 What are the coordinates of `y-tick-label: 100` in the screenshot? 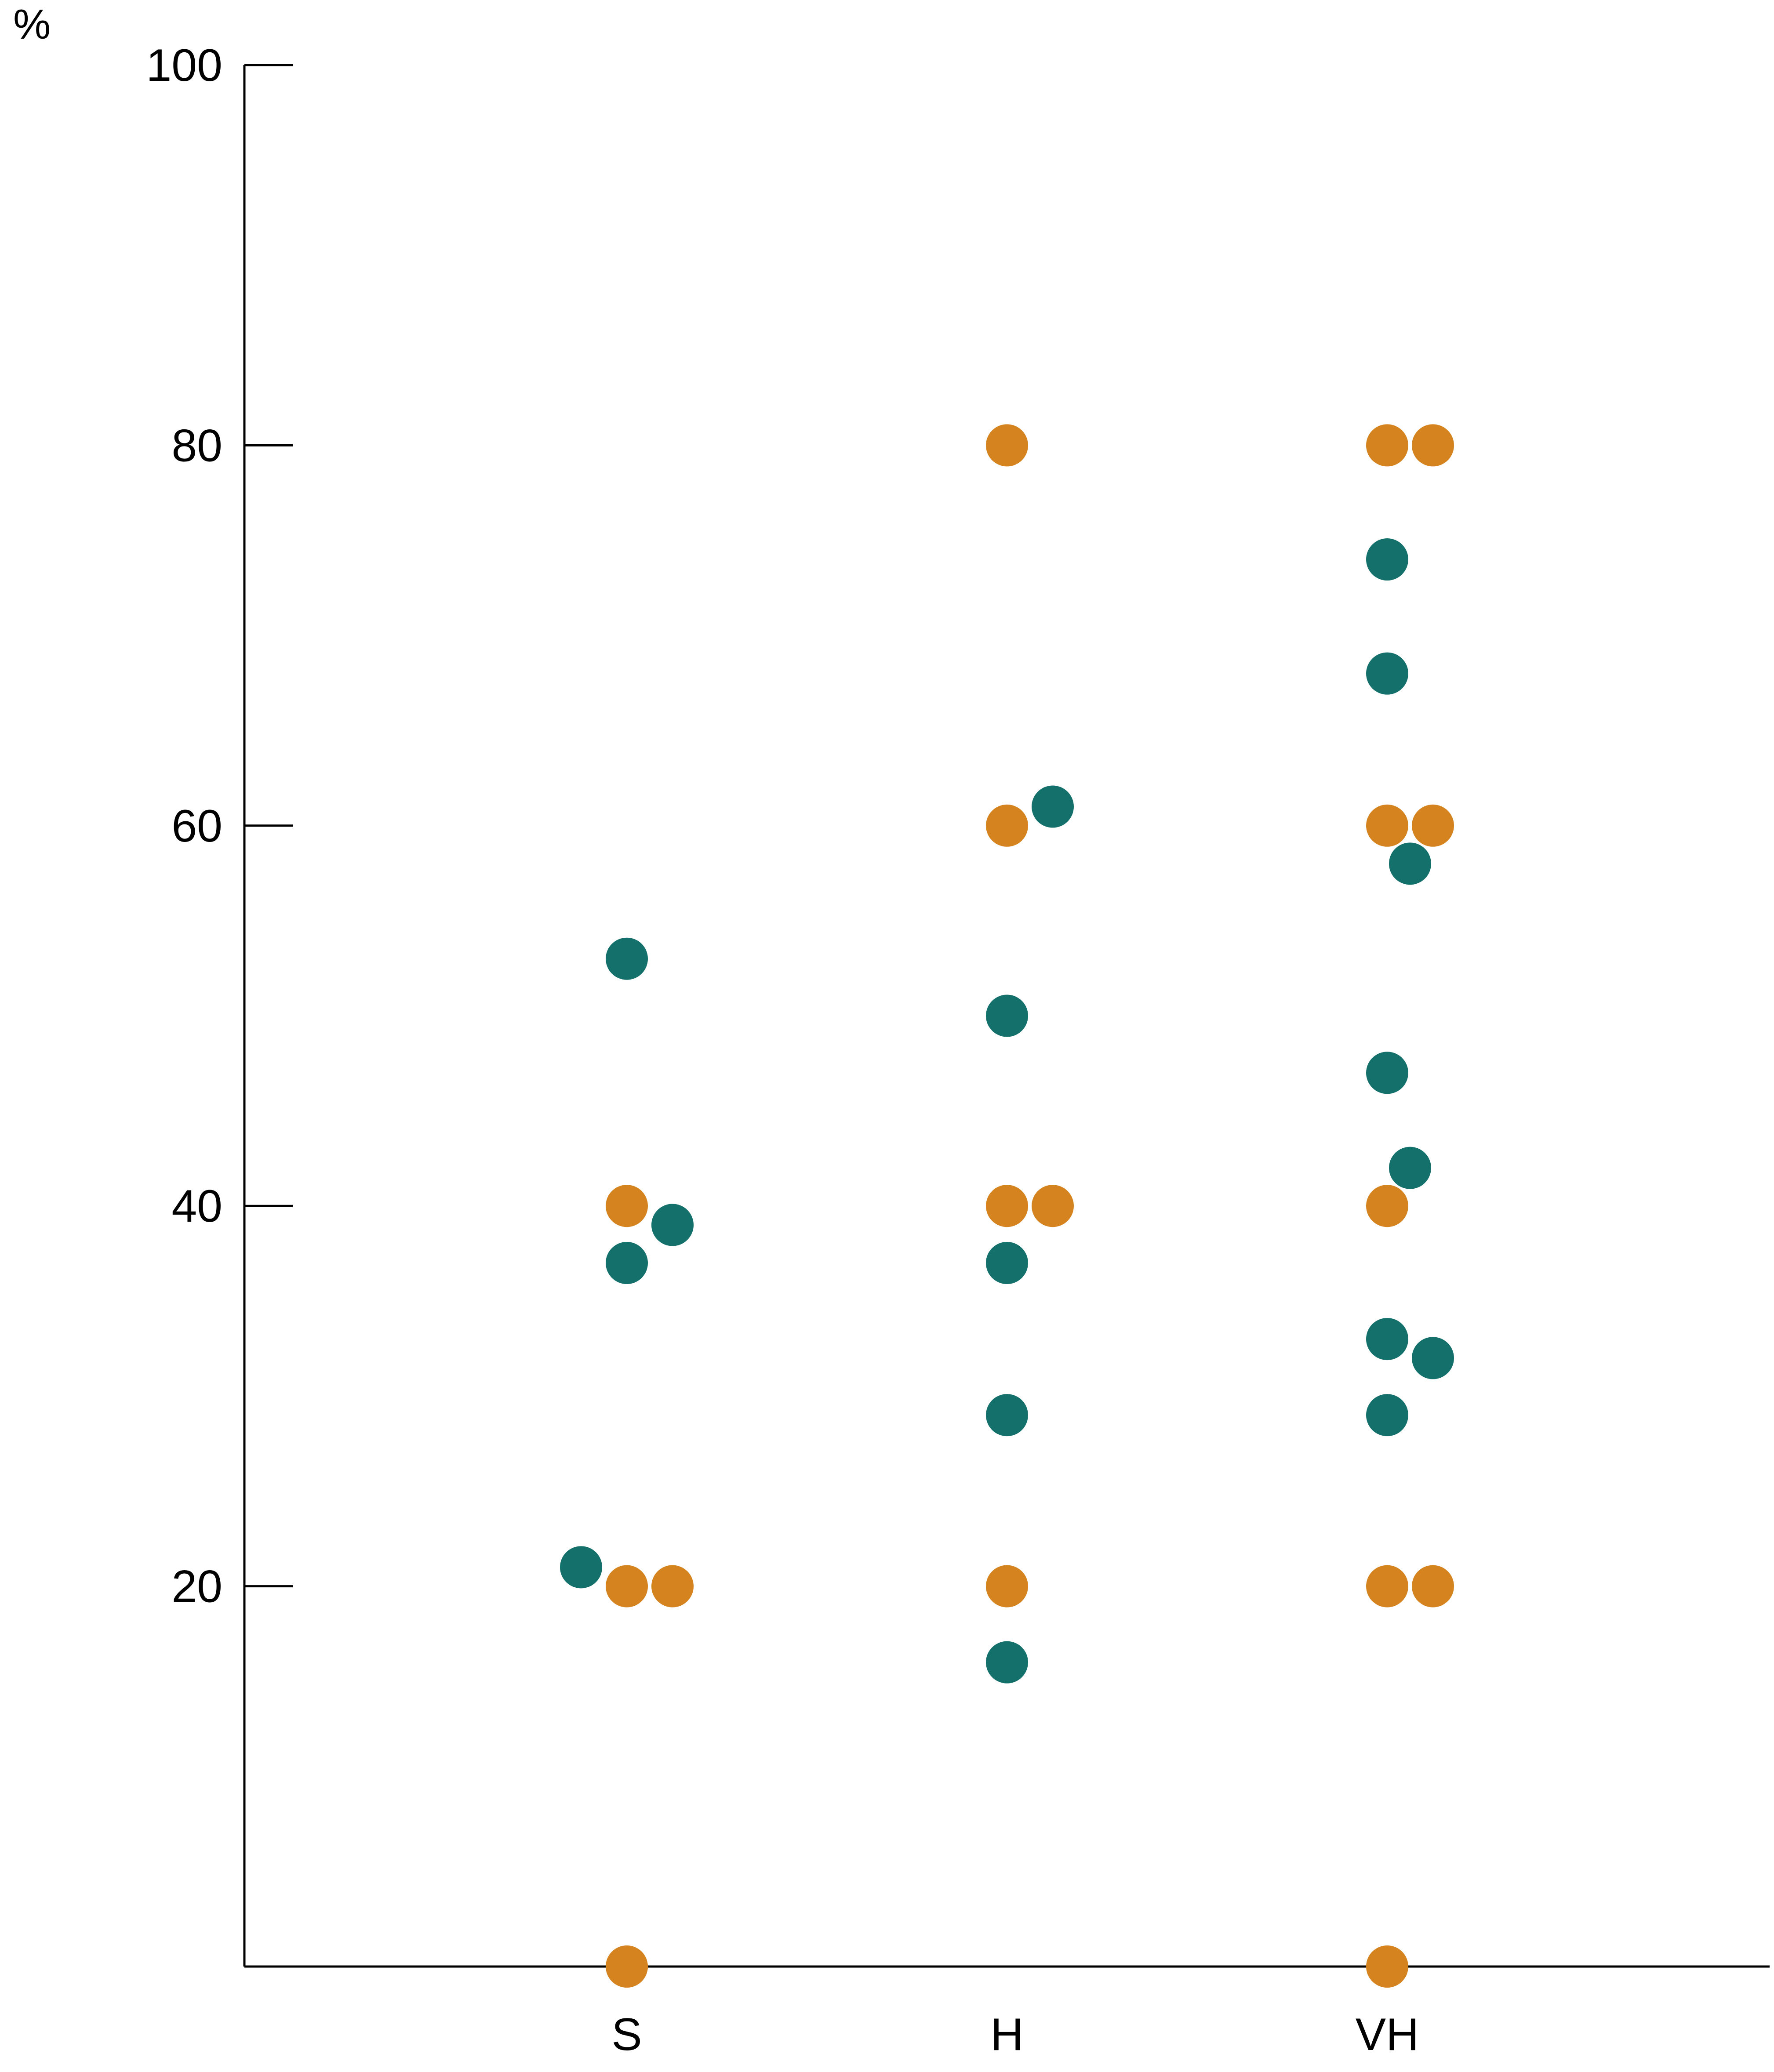 It's located at (184, 65).